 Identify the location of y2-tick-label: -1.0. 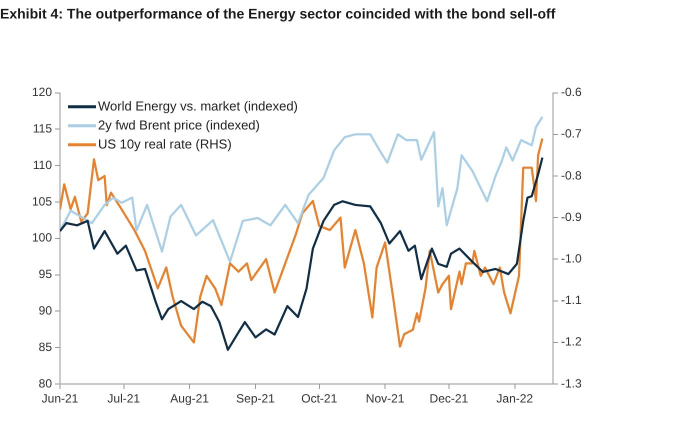
(571, 259).